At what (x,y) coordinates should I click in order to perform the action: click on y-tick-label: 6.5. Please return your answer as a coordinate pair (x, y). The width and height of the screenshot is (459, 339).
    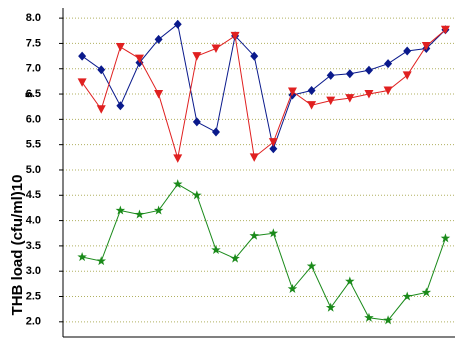
    Looking at the image, I should click on (33, 94).